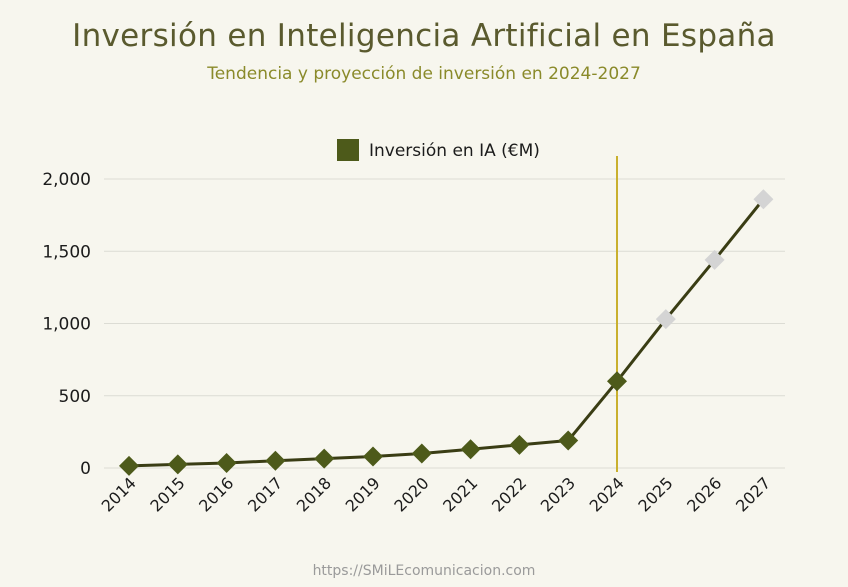 Image resolution: width=848 pixels, height=587 pixels. What do you see at coordinates (558, 494) in the screenshot?
I see `x-tick-label: 2023` at bounding box center [558, 494].